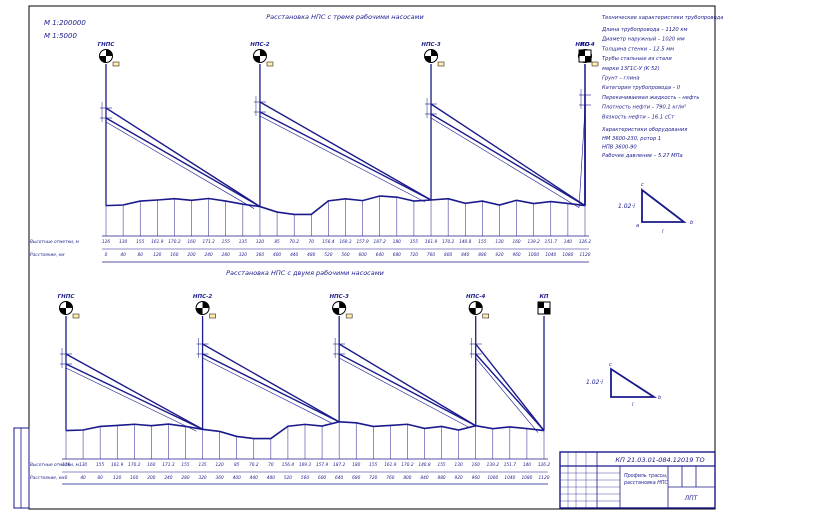 The width and height of the screenshot is (819, 512). I want to click on elevation-value: 139.2, so click(493, 465).